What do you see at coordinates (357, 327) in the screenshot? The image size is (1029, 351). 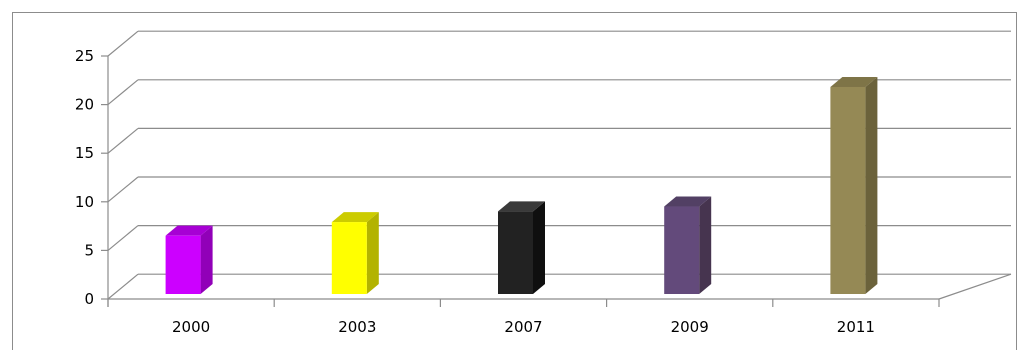 I see `x-tick-label: 2003` at bounding box center [357, 327].